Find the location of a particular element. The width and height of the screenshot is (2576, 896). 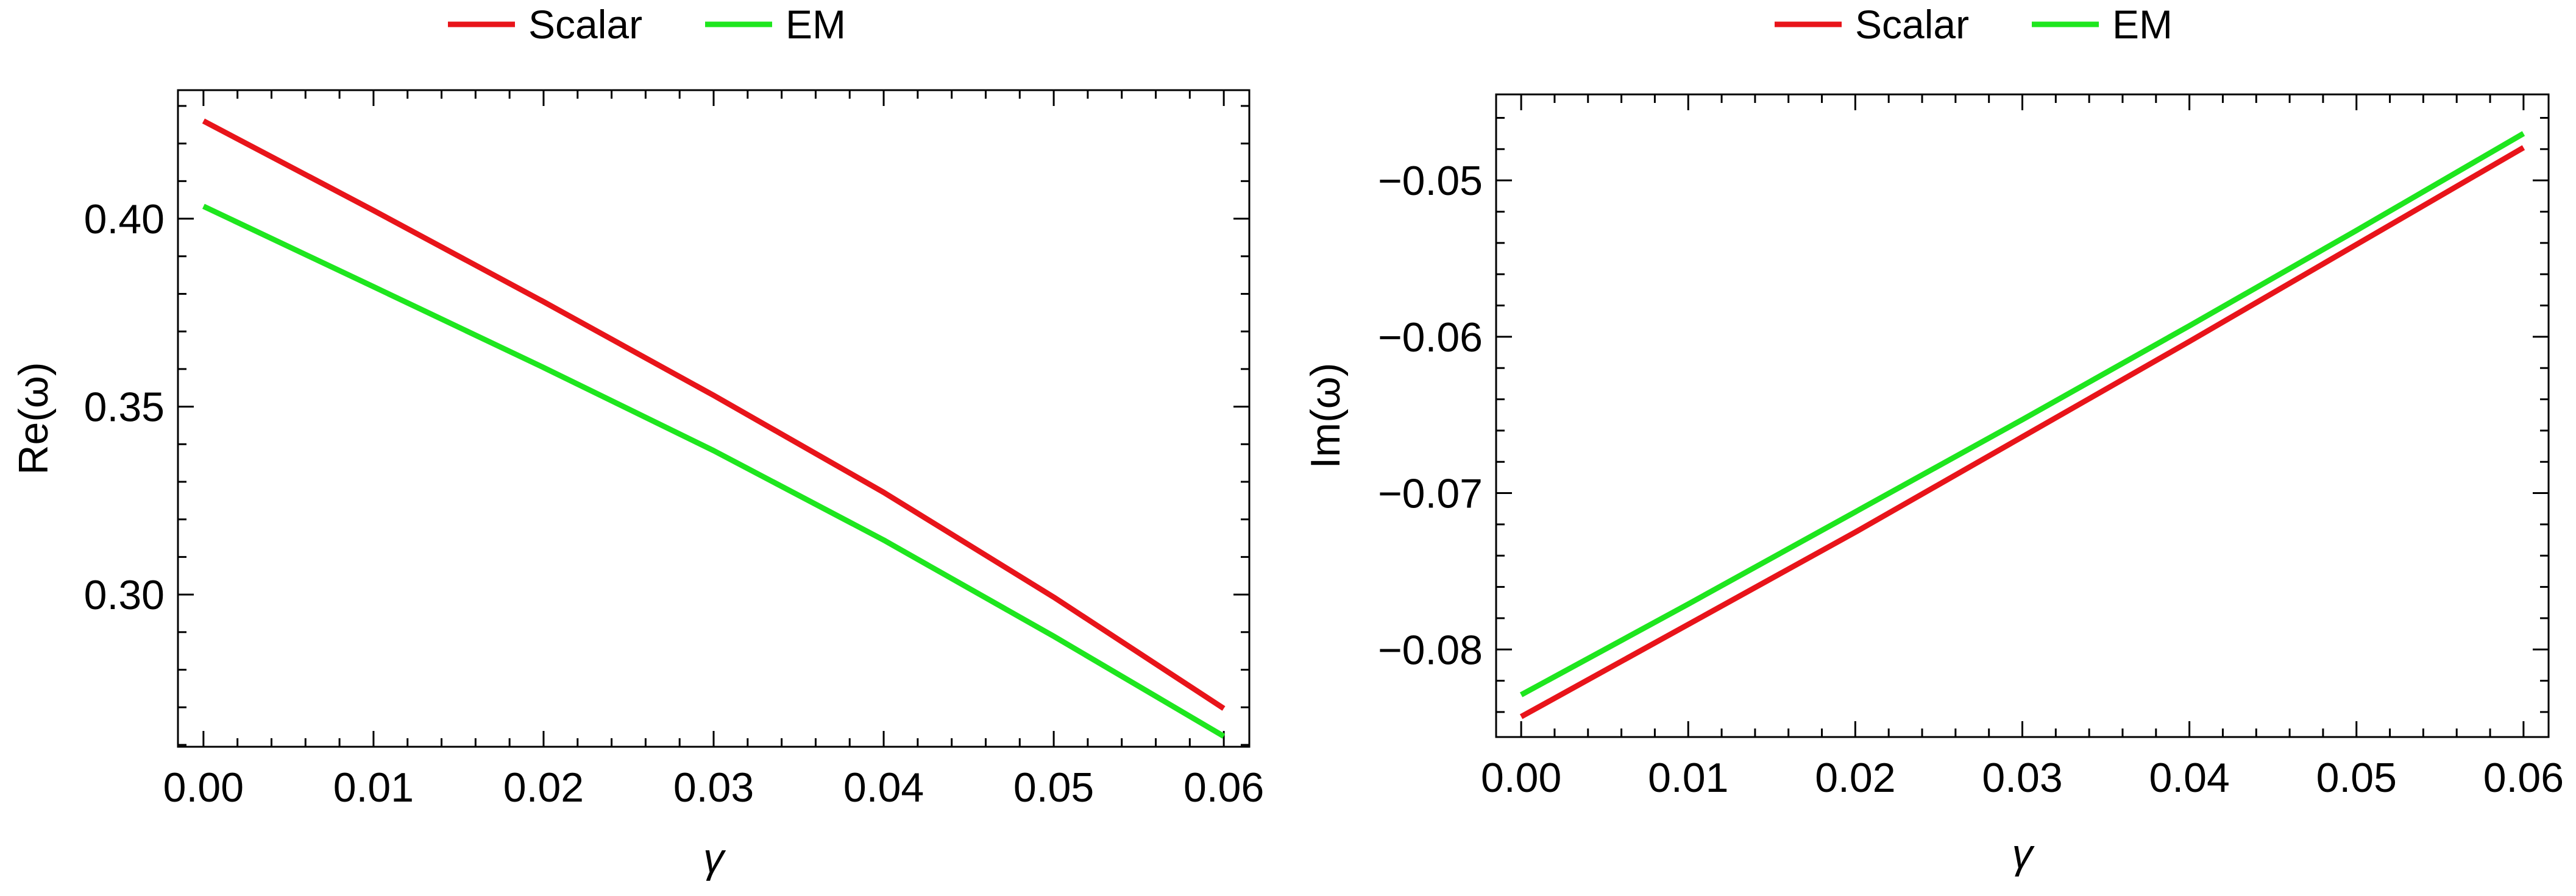

re-legend-label-scalar: Scalar is located at coordinates (585, 25).